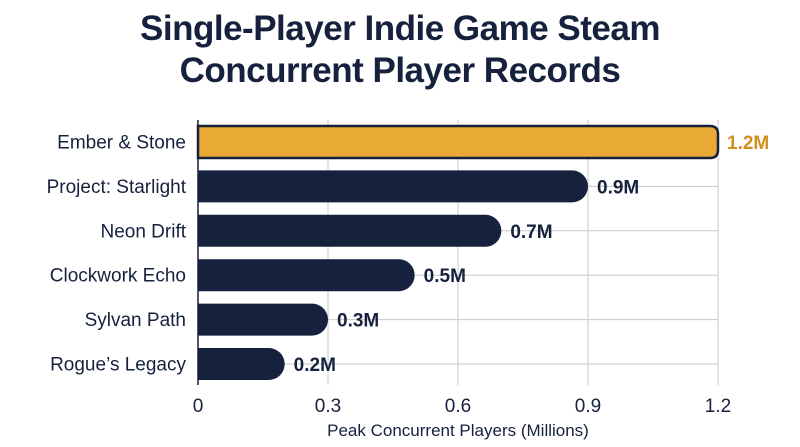 The height and width of the screenshot is (447, 800). What do you see at coordinates (117, 187) in the screenshot?
I see `category-label: Project: Starlight` at bounding box center [117, 187].